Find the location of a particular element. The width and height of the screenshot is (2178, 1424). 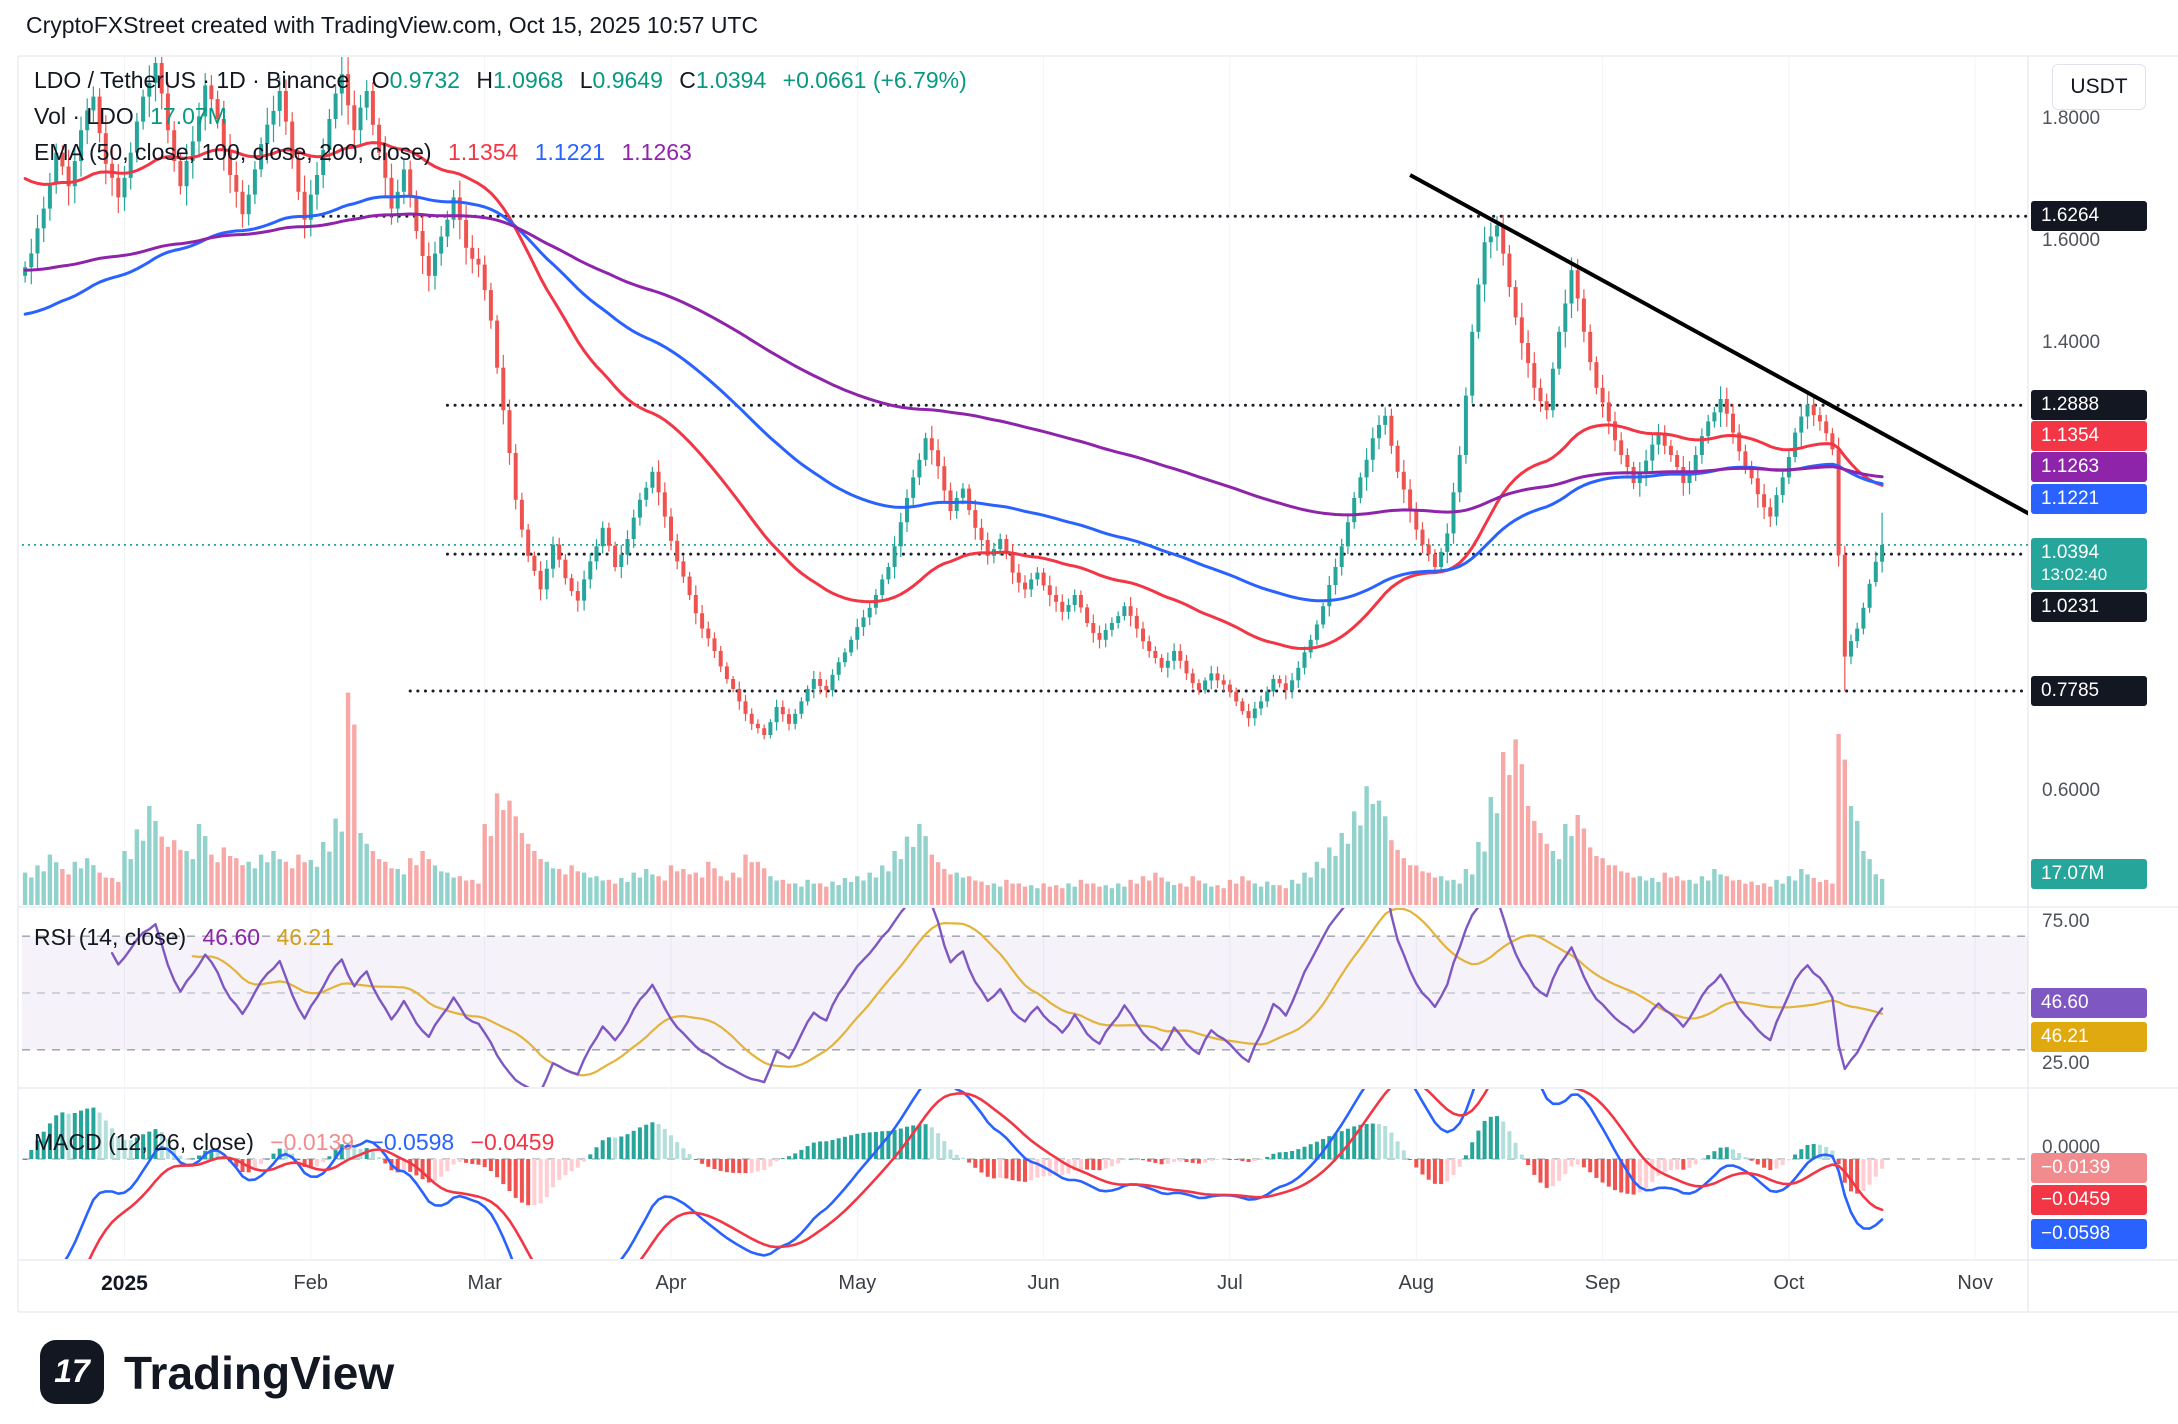

macd-label: MACD (12, 26, close) is located at coordinates (144, 1142).